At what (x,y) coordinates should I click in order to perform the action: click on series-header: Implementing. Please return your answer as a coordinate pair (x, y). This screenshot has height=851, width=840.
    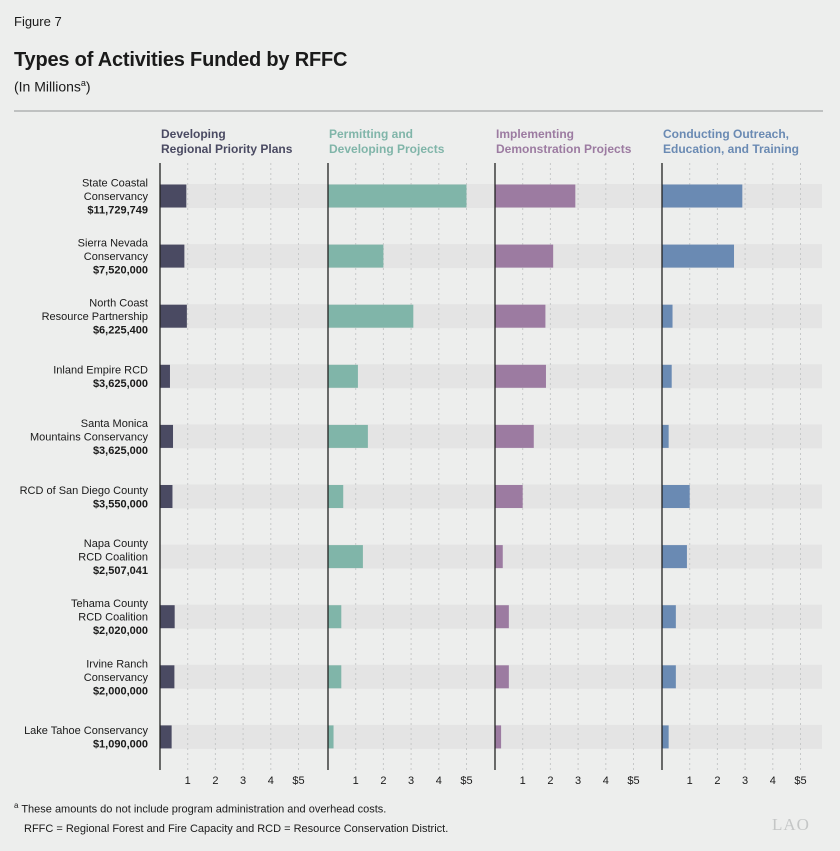
    Looking at the image, I should click on (535, 134).